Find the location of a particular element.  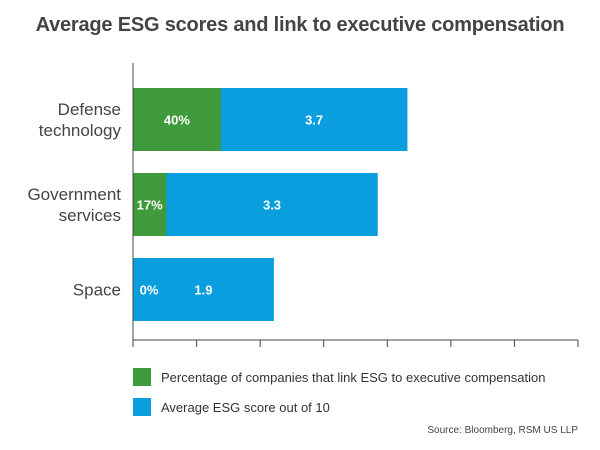

category-label-line: Space is located at coordinates (97, 290).